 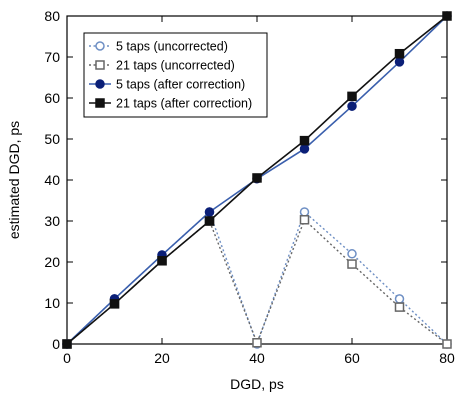 What do you see at coordinates (52, 98) in the screenshot?
I see `y-tick-label-6: 60` at bounding box center [52, 98].